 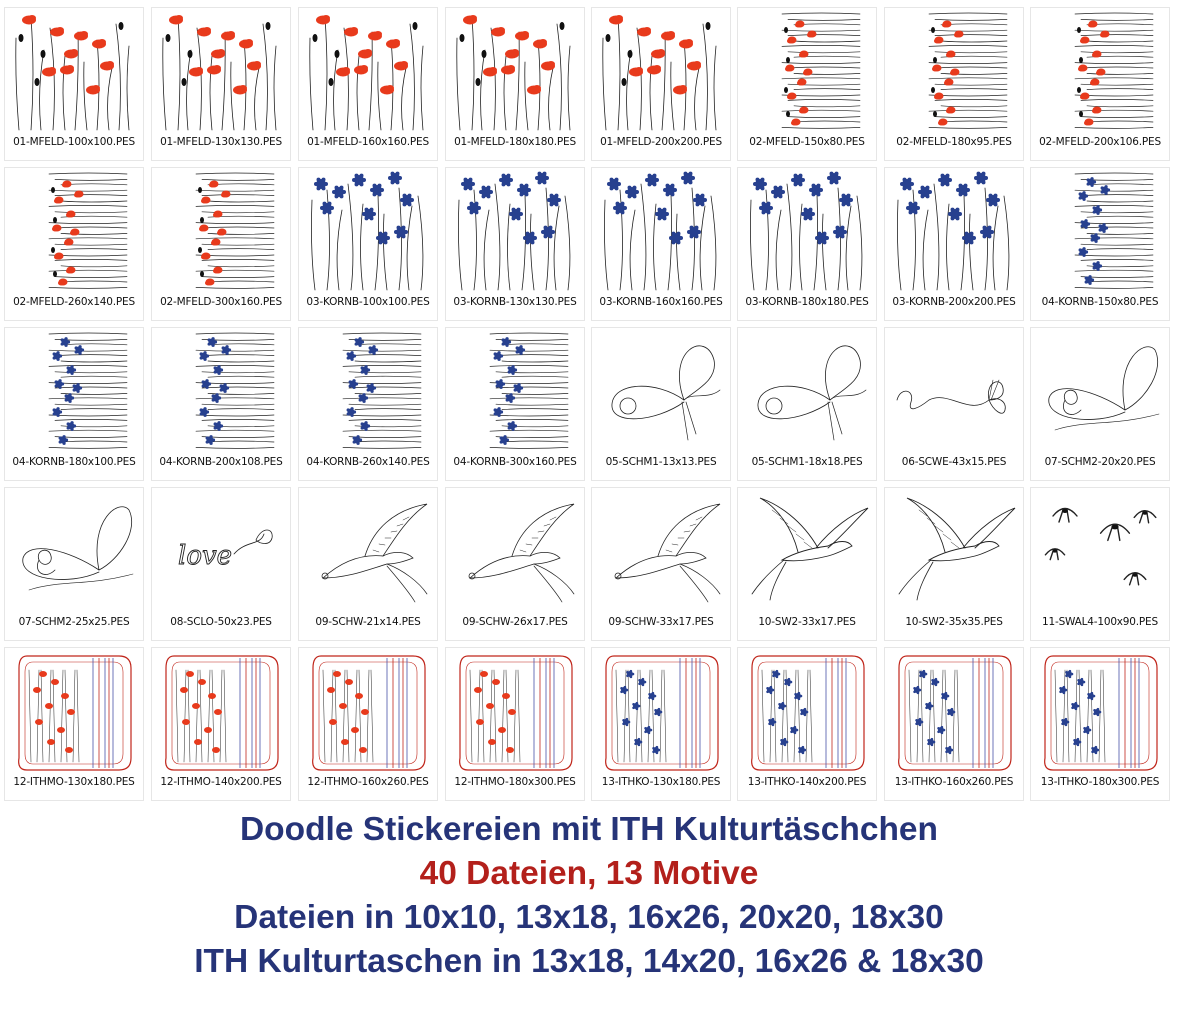 I want to click on file-tile: 02-MFELD-150x80.PES, so click(x=807, y=84).